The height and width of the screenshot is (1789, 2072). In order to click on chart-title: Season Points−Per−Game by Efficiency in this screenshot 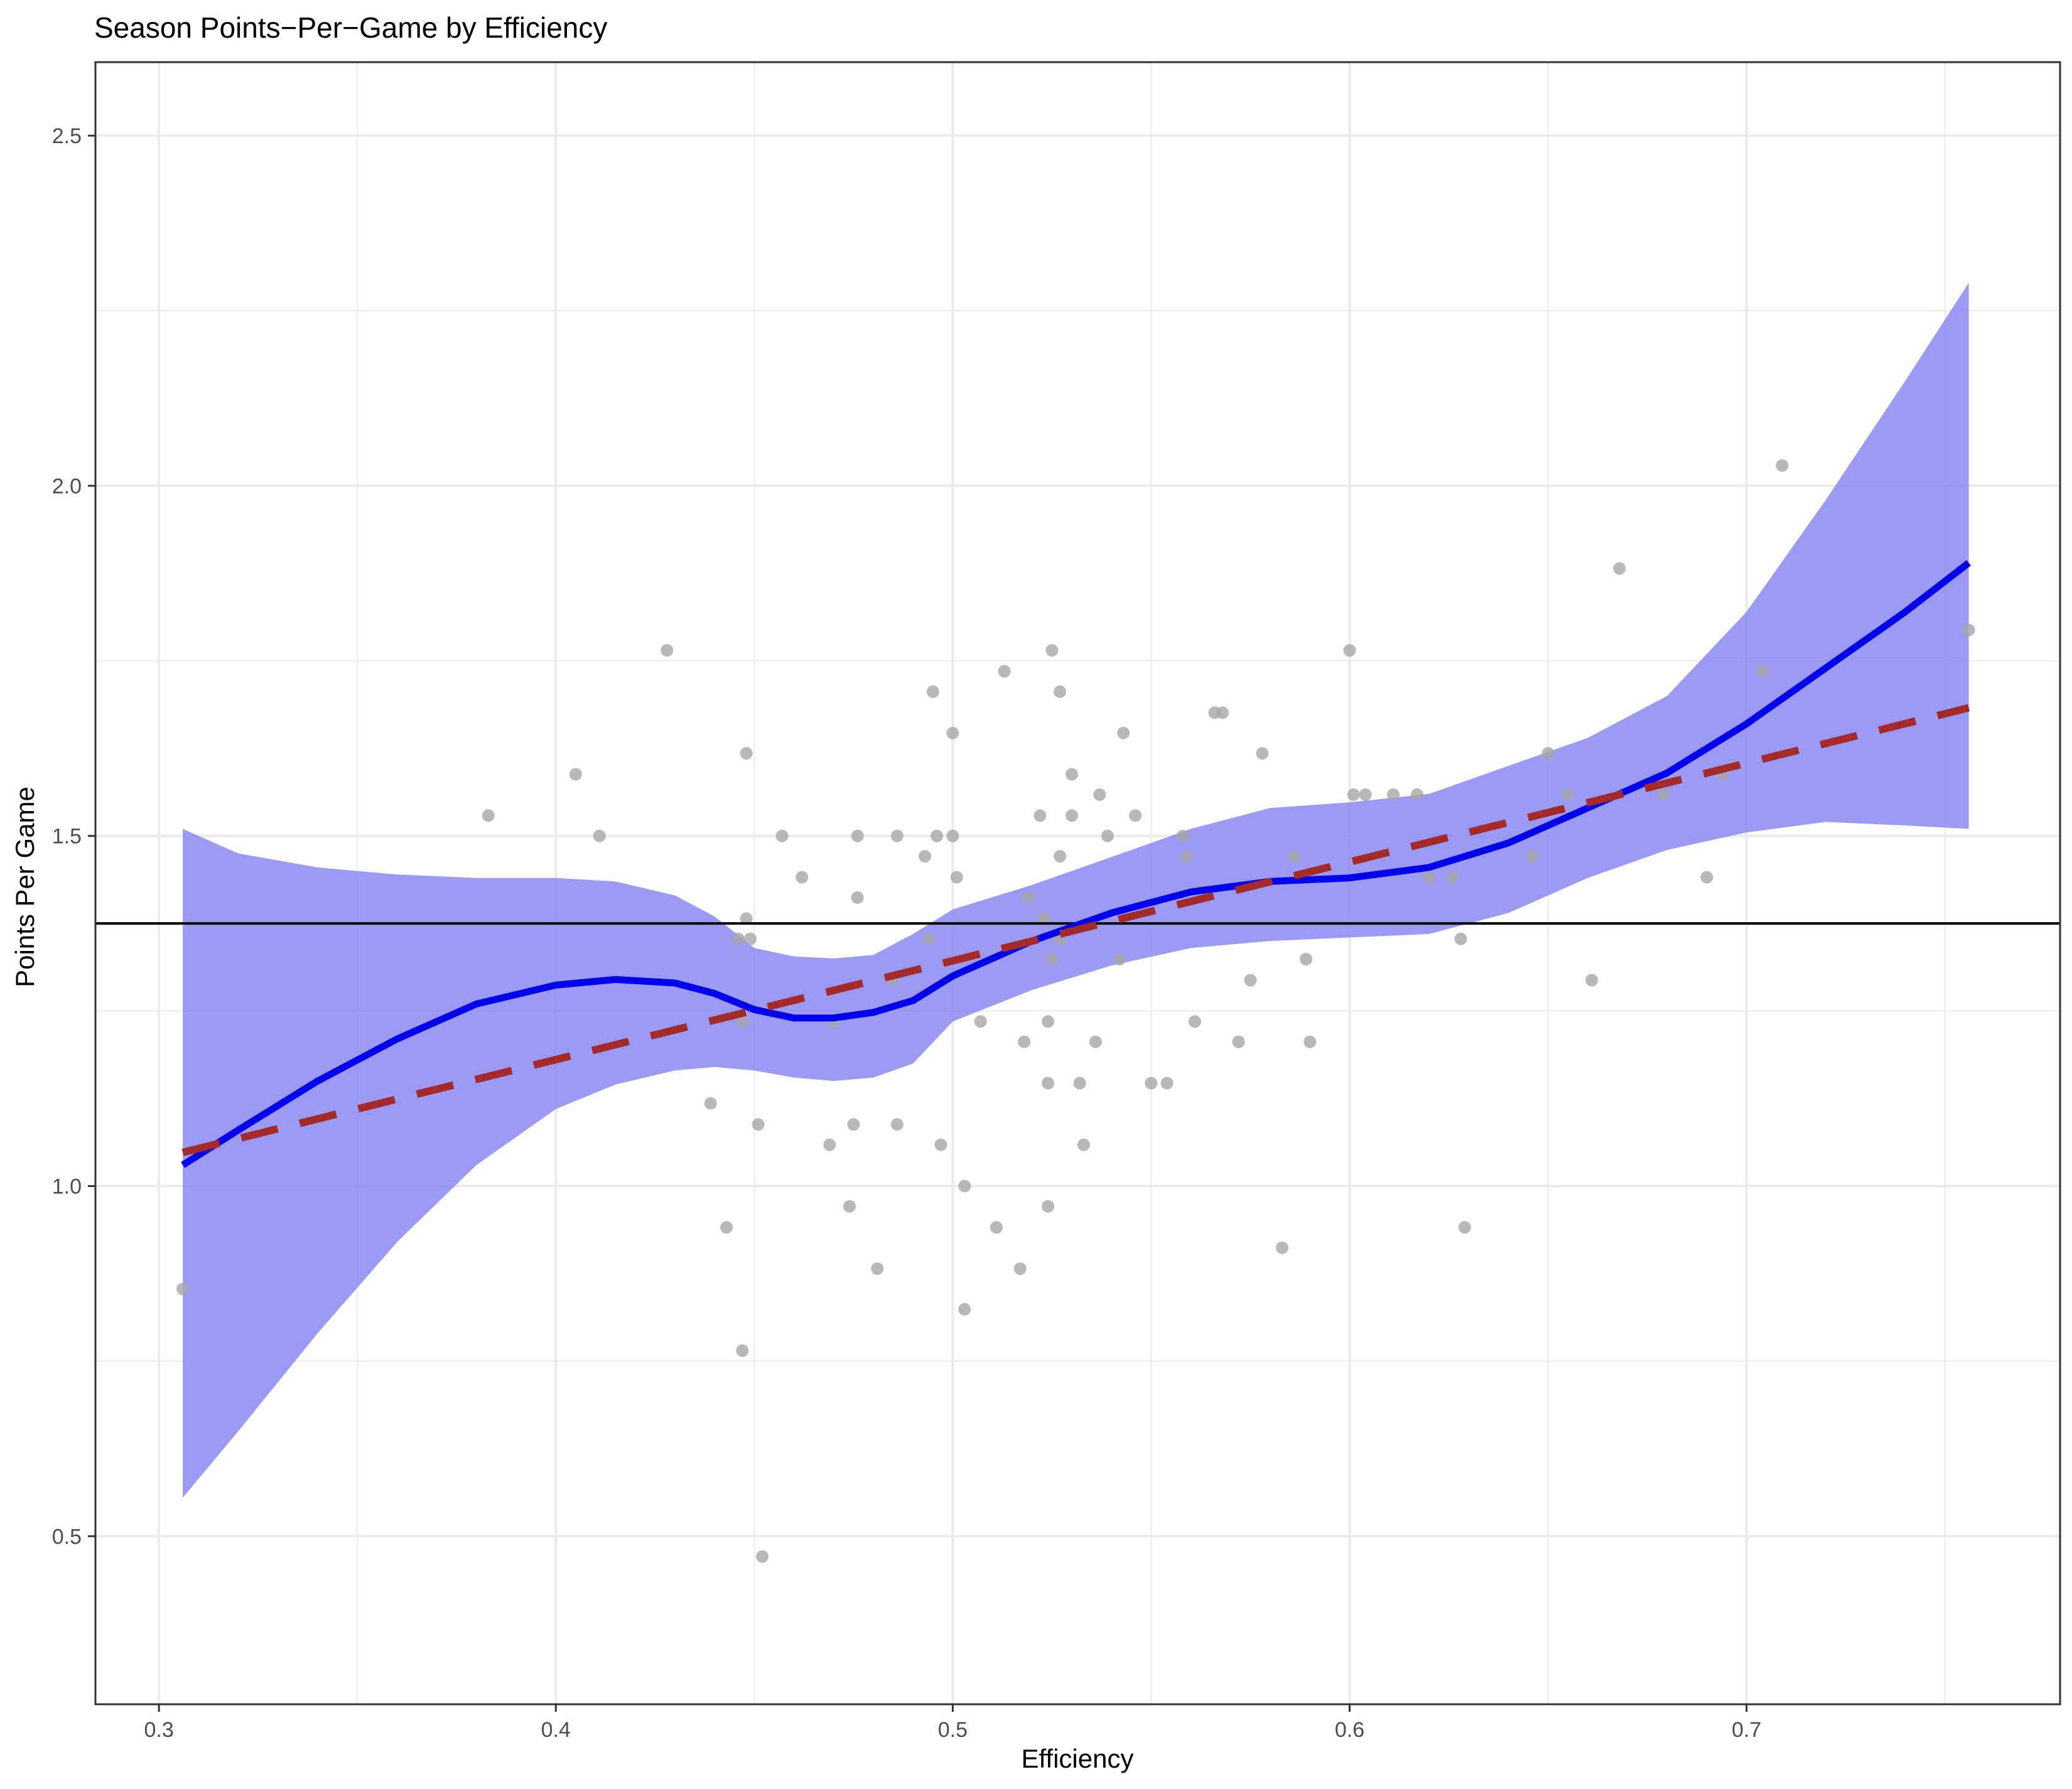, I will do `click(350, 27)`.